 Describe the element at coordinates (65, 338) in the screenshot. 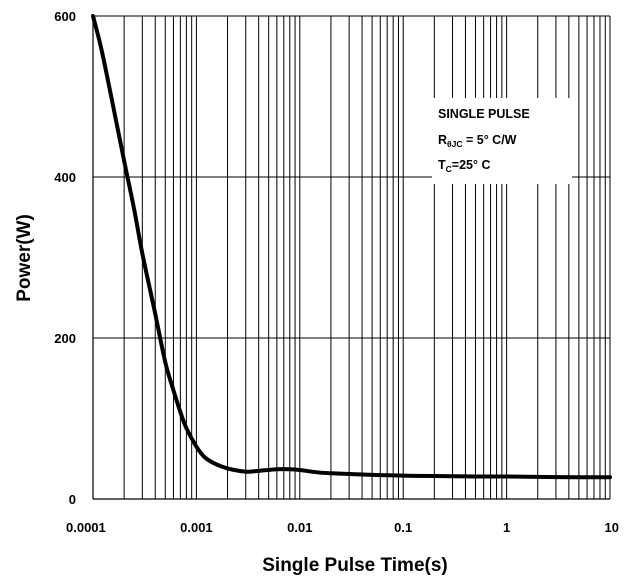

I see `y-tick-label: 200` at that location.